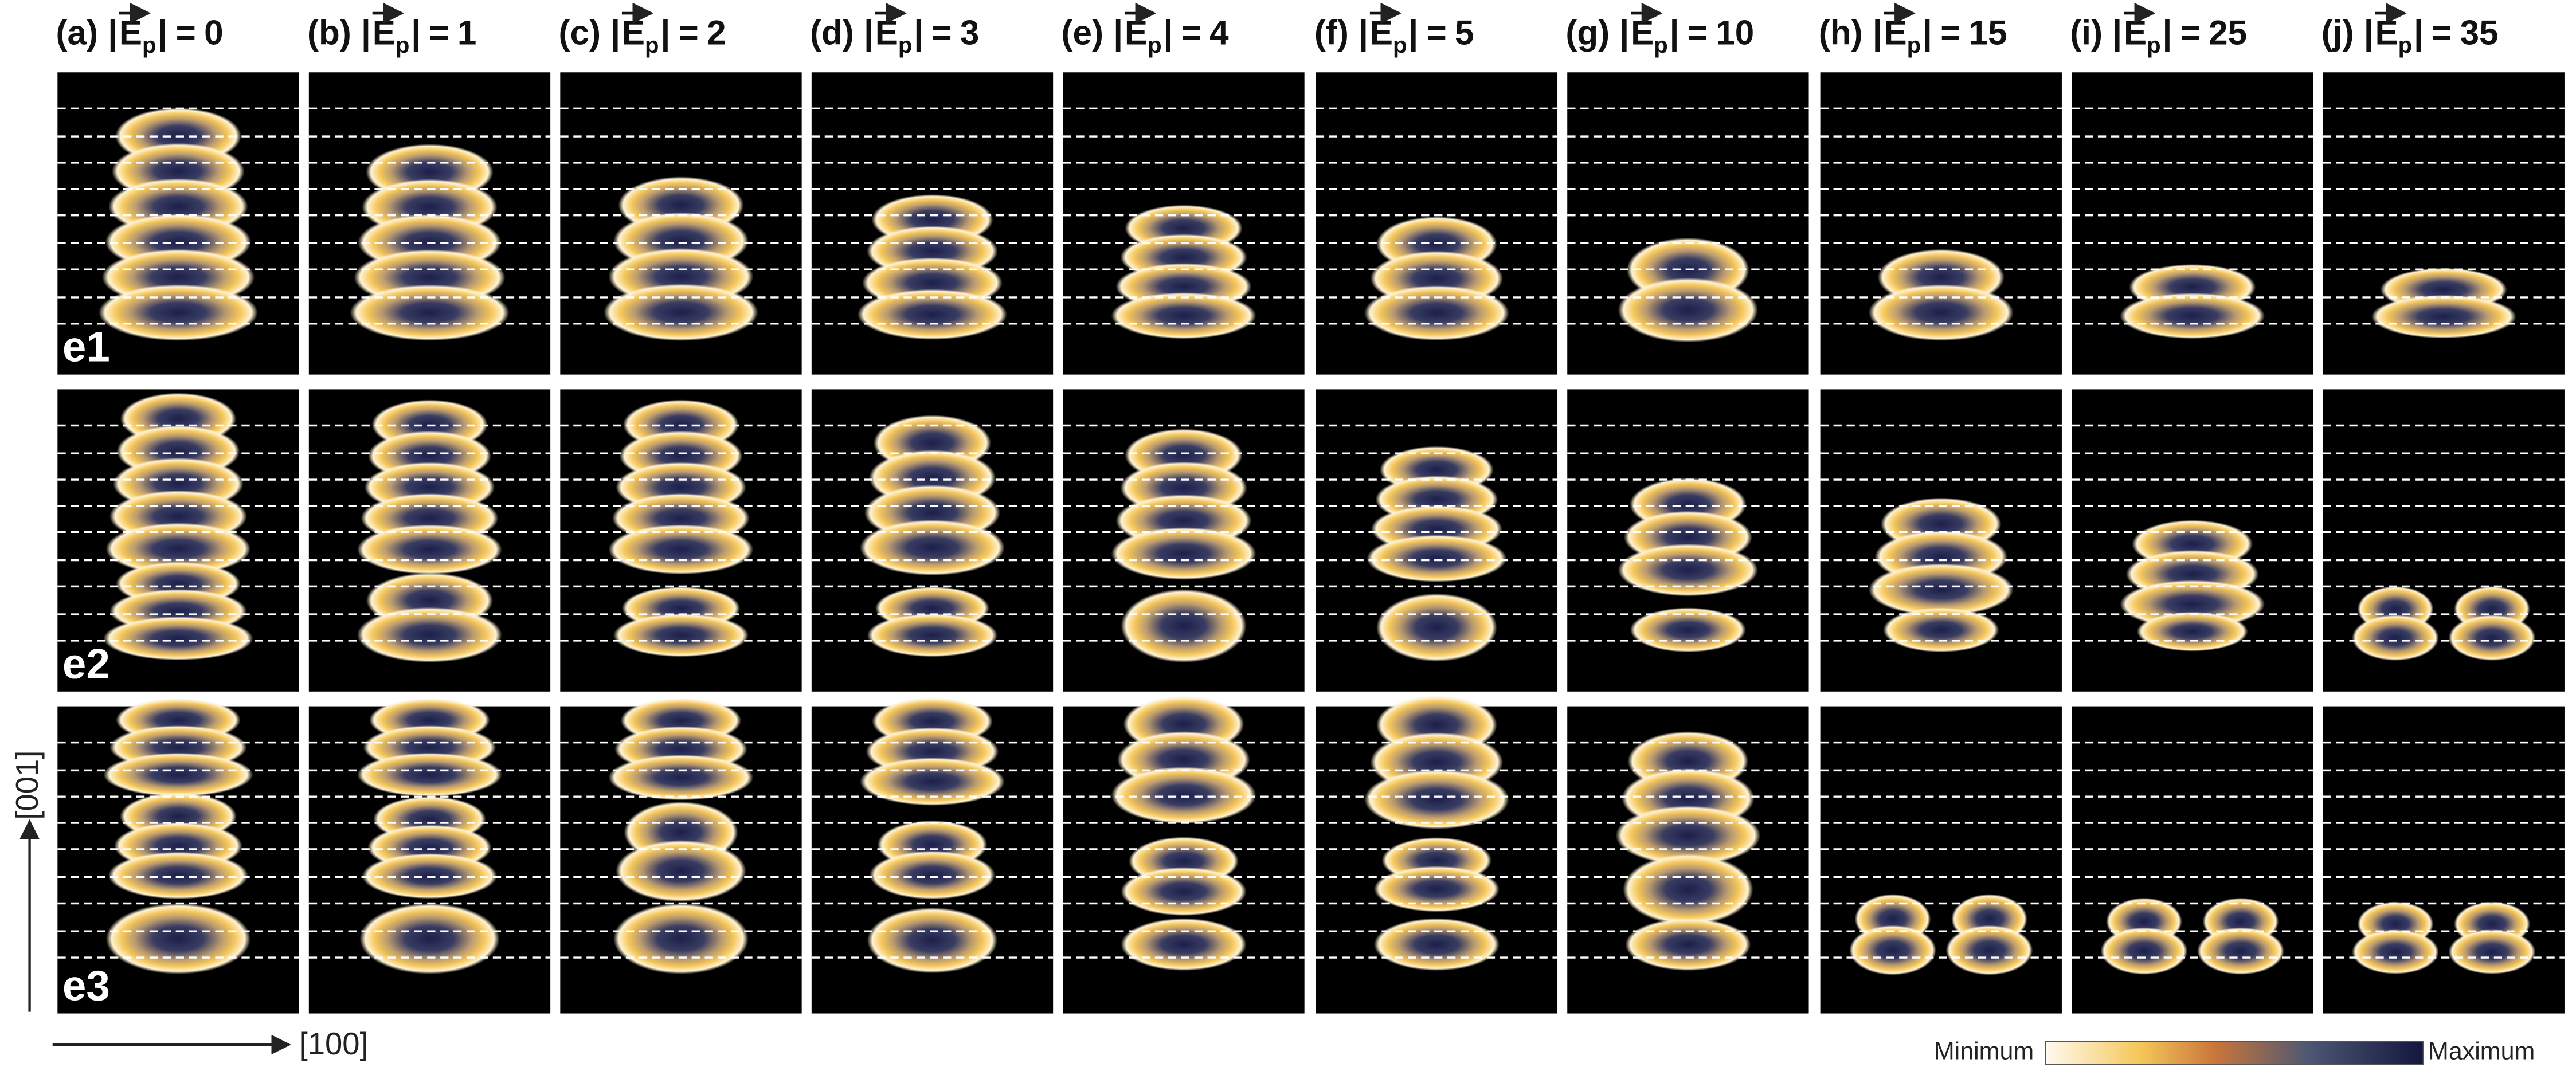  Describe the element at coordinates (1984, 1051) in the screenshot. I see `colorbar-label: Minimum` at that location.